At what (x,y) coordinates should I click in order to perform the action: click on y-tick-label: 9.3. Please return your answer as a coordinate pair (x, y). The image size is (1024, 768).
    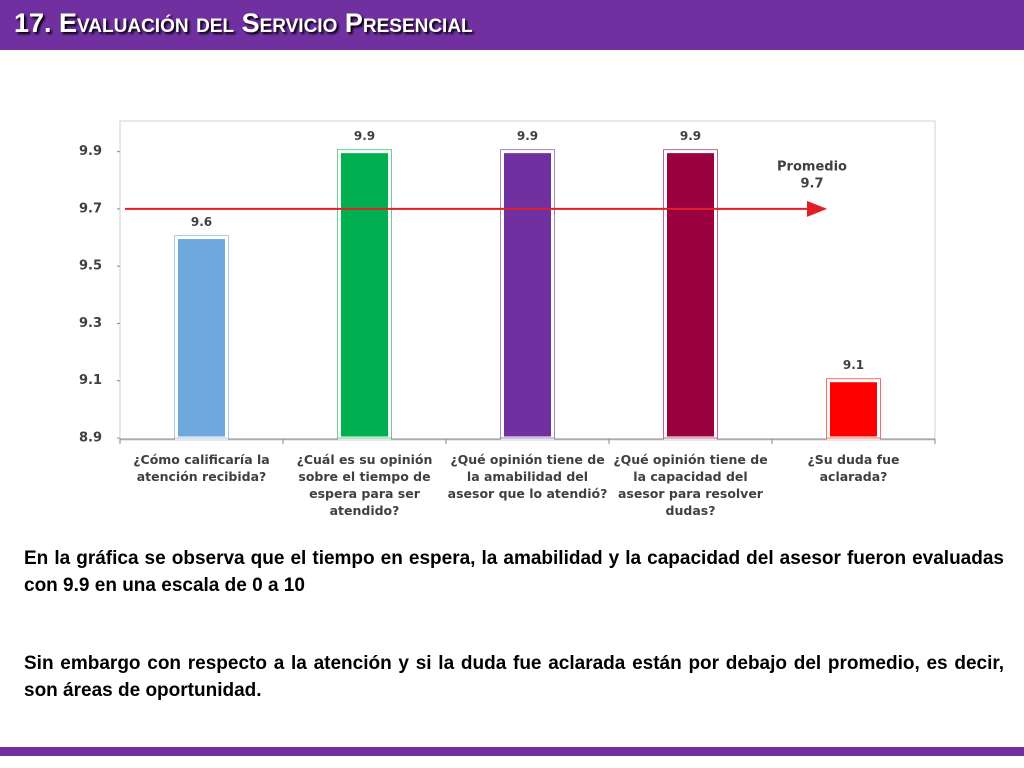
    Looking at the image, I should click on (90, 323).